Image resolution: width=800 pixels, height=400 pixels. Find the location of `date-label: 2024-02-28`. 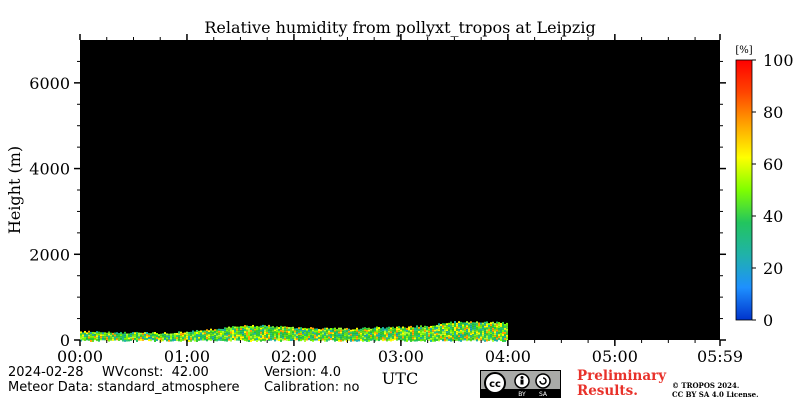

date-label: 2024-02-28 is located at coordinates (46, 372).